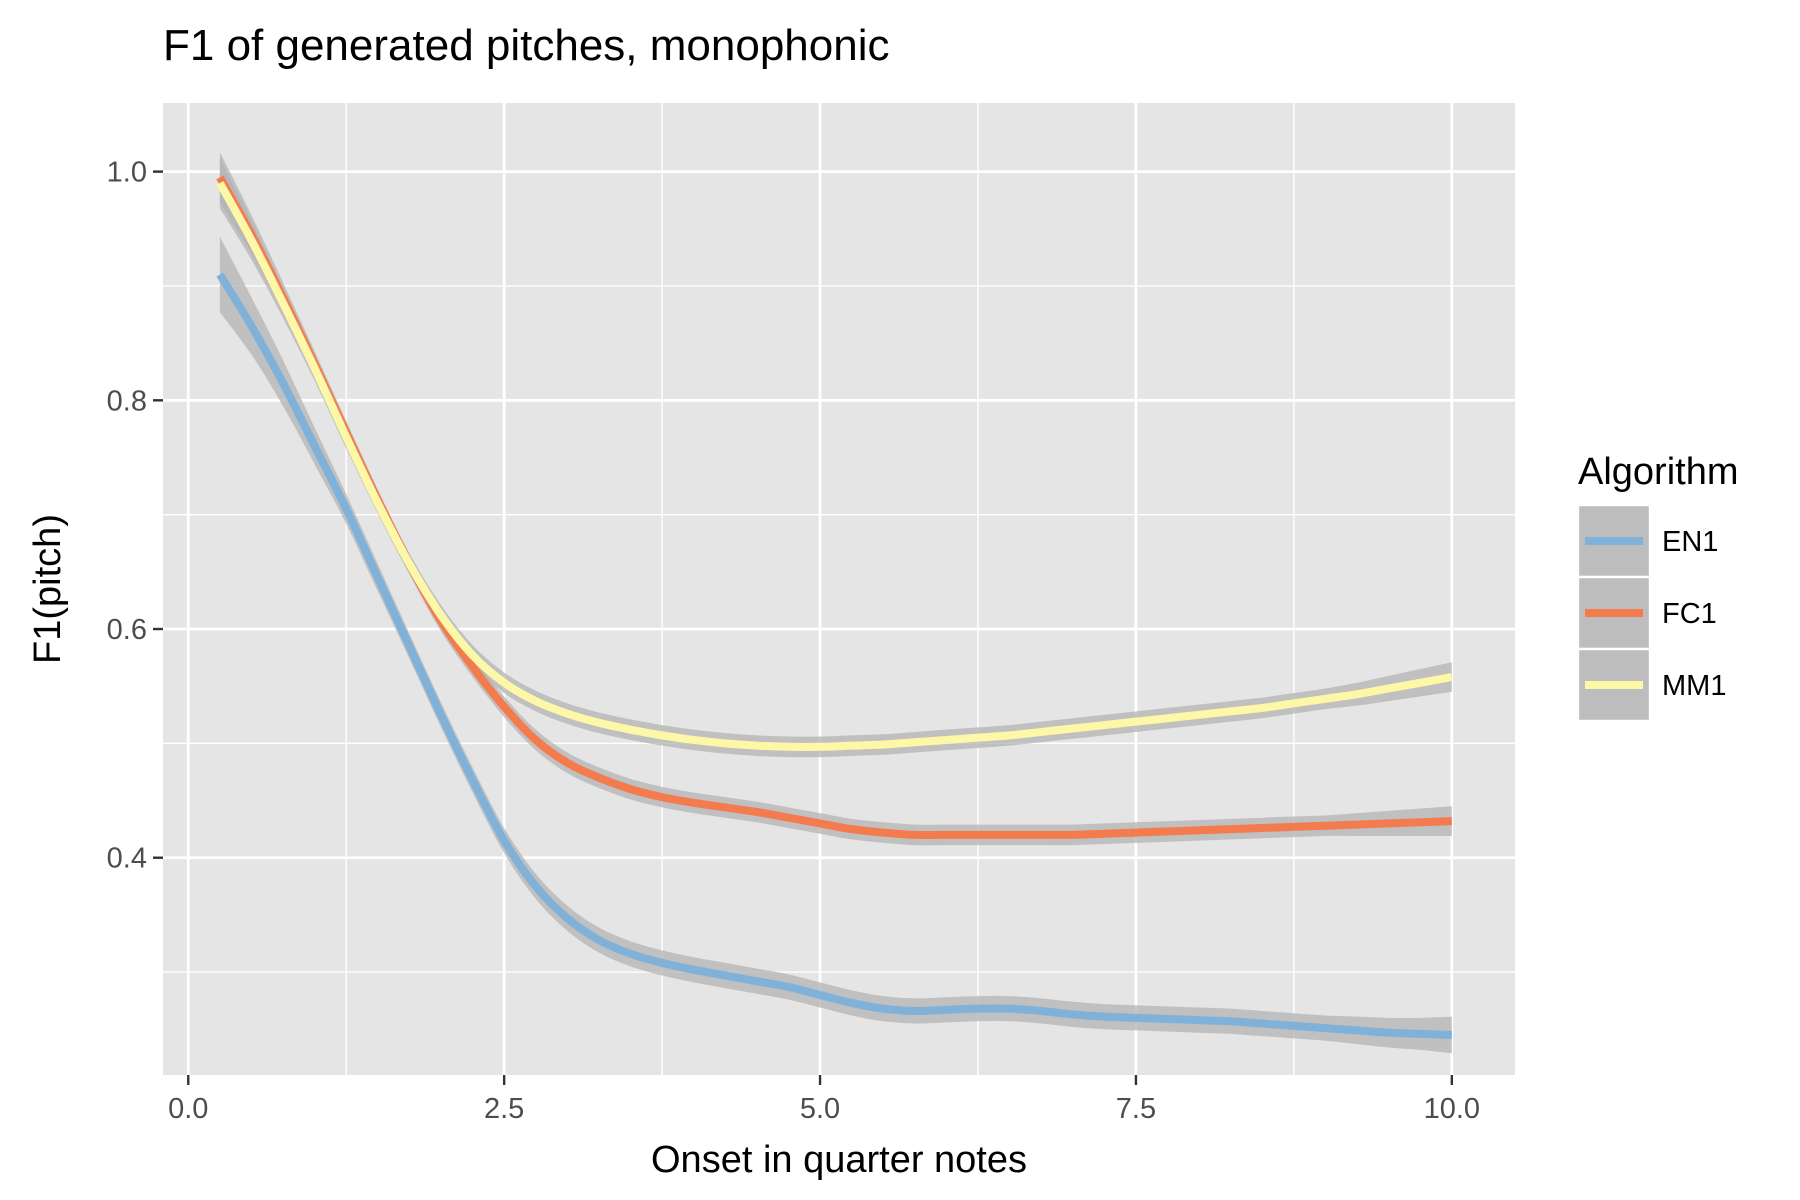  I want to click on legend-label-fc1: FC1, so click(1689, 614).